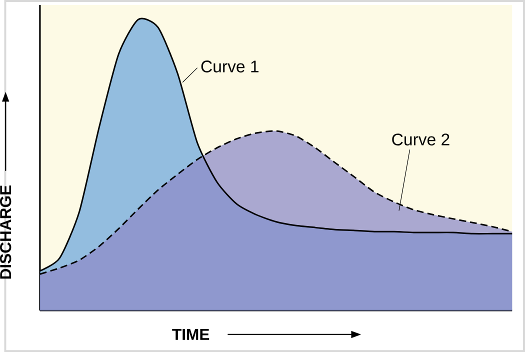 The width and height of the screenshot is (525, 352). What do you see at coordinates (191, 334) in the screenshot?
I see `x-axis-title: TIME` at bounding box center [191, 334].